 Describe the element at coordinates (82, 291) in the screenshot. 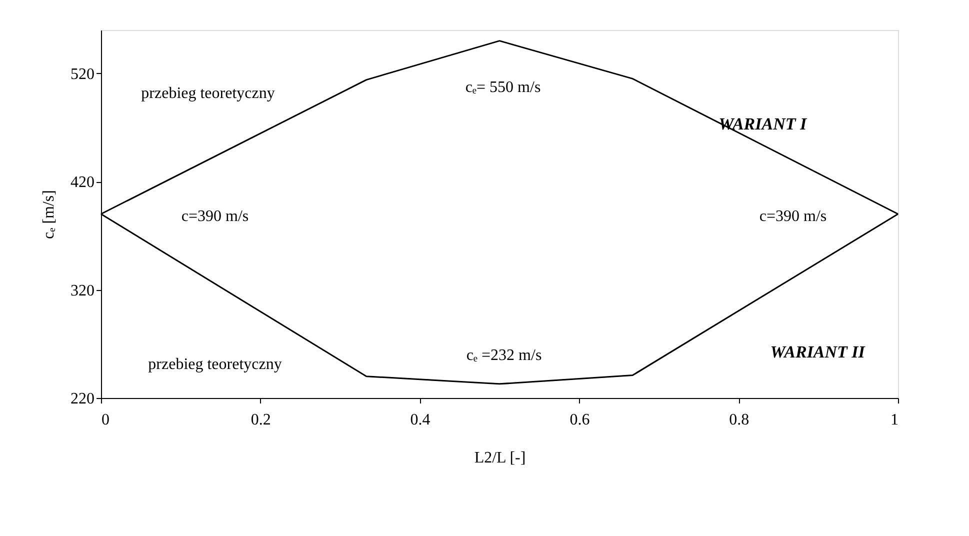

I see `y-tick-label: 320` at that location.